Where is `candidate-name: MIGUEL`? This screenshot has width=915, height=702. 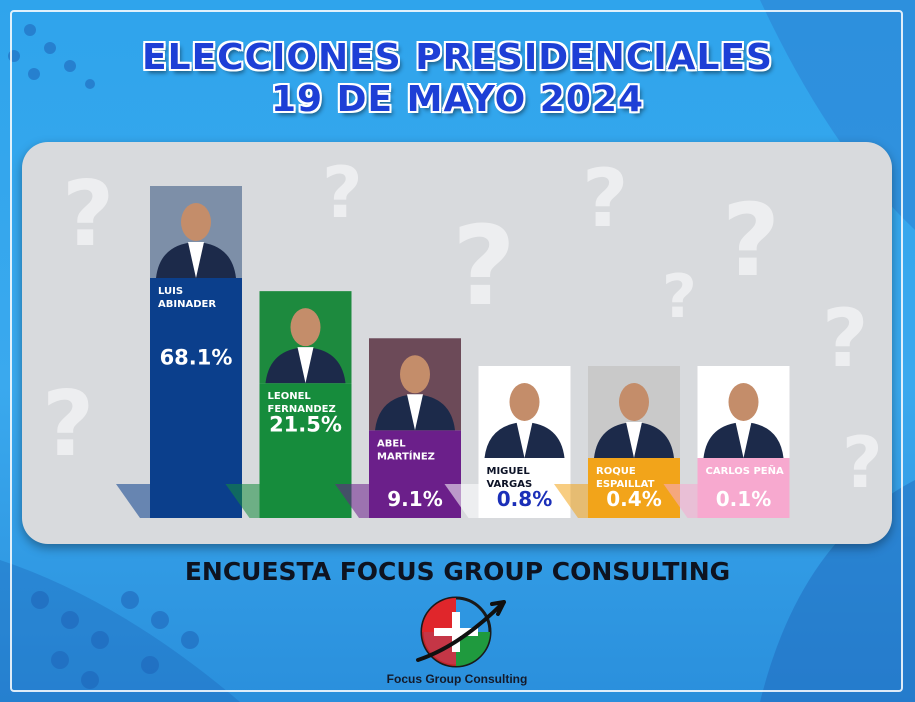 candidate-name: MIGUEL is located at coordinates (509, 471).